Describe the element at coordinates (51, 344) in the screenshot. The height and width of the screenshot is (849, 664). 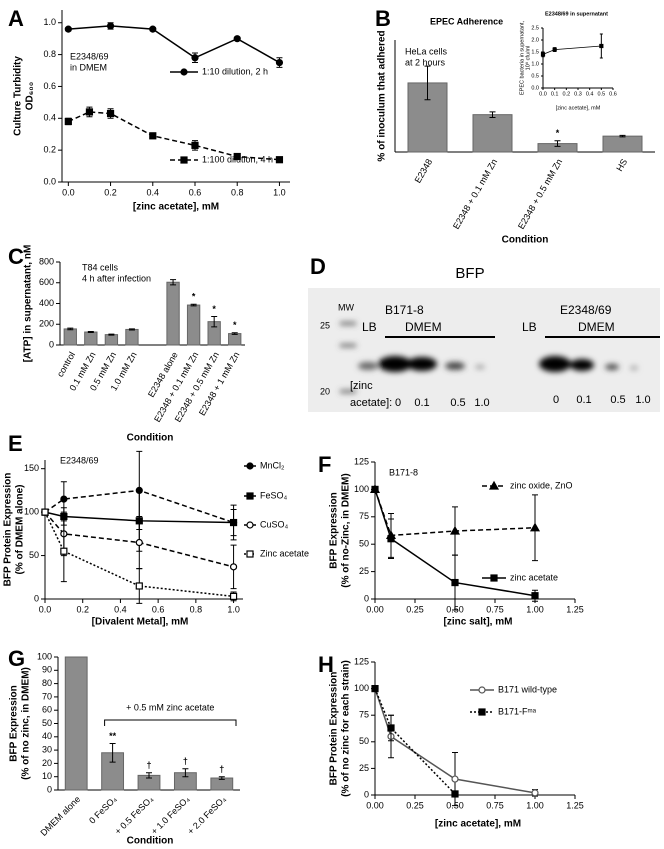
I see `y-tick-label: 0` at that location.